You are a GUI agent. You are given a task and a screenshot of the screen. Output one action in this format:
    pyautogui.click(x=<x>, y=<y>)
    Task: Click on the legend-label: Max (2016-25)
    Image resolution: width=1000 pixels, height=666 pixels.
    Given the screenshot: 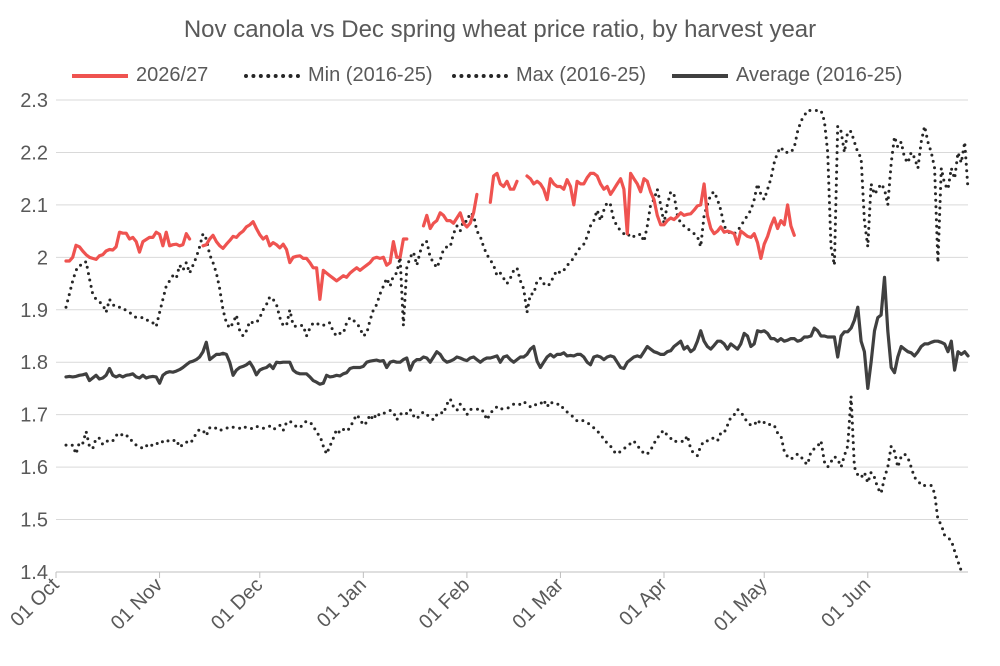 What is the action you would take?
    pyautogui.click(x=581, y=75)
    